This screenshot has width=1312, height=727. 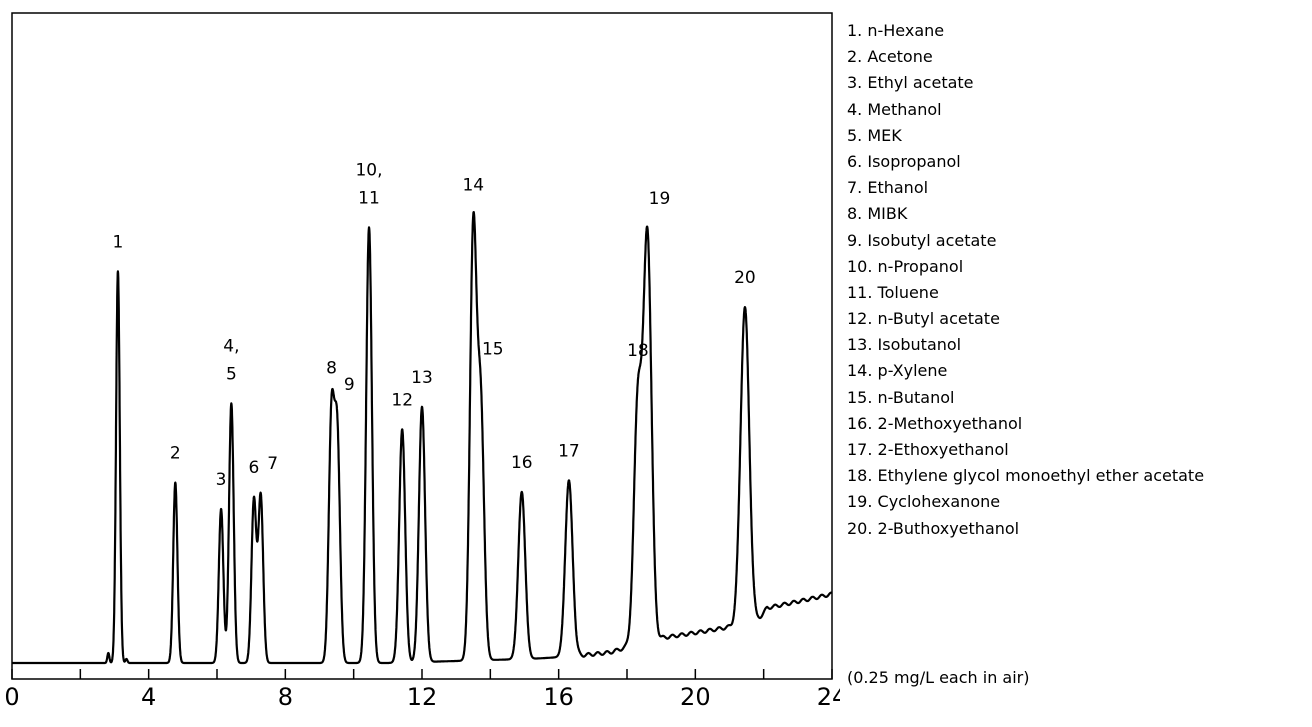 What do you see at coordinates (117, 242) in the screenshot?
I see `peak-label-1: 1` at bounding box center [117, 242].